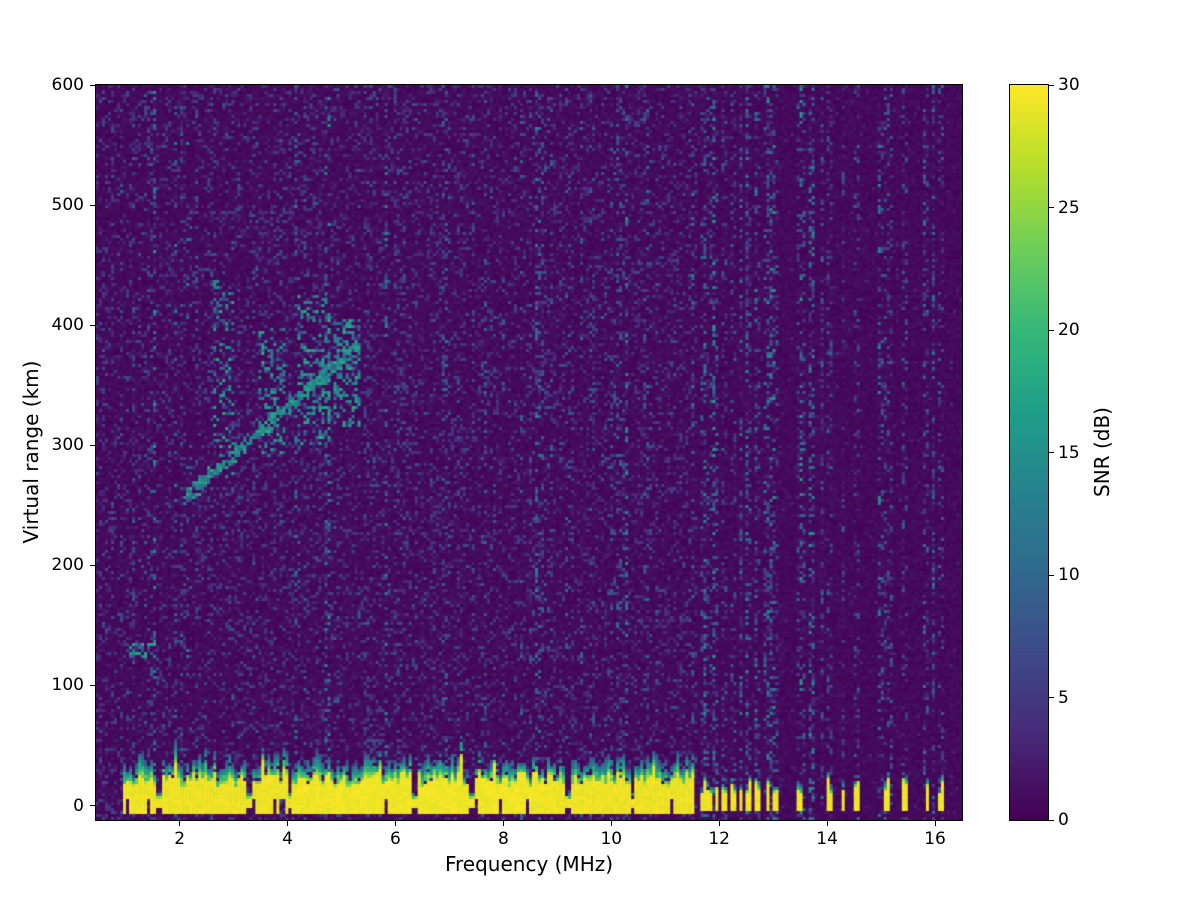 Image resolution: width=1200 pixels, height=900 pixels. What do you see at coordinates (827, 839) in the screenshot?
I see `x-tick-label: 14` at bounding box center [827, 839].